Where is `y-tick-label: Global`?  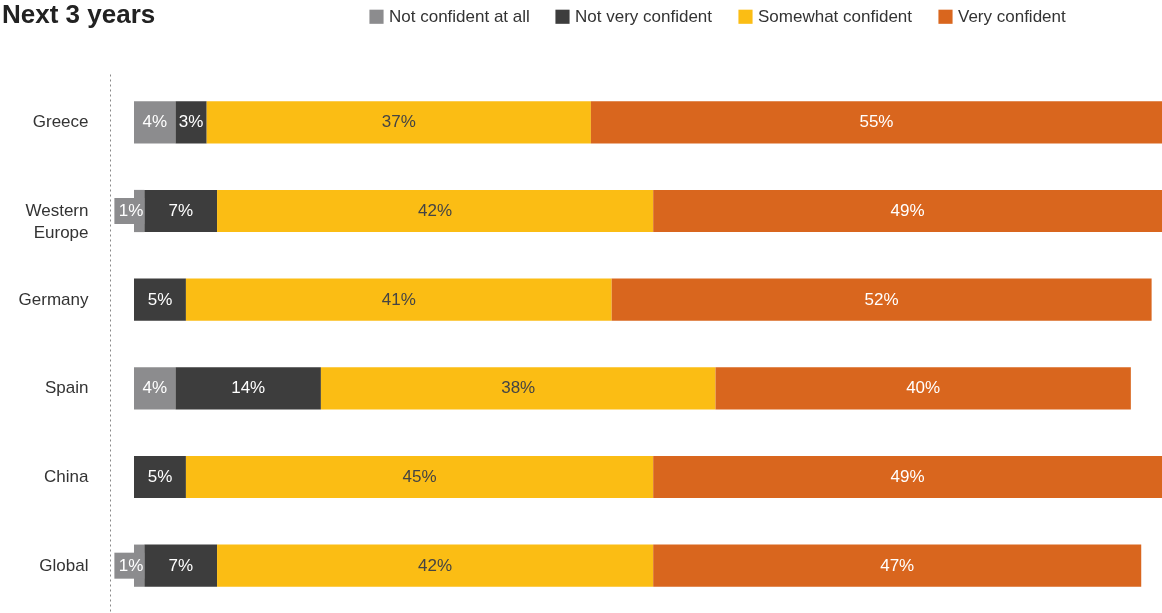
y-tick-label: Global is located at coordinates (64, 565).